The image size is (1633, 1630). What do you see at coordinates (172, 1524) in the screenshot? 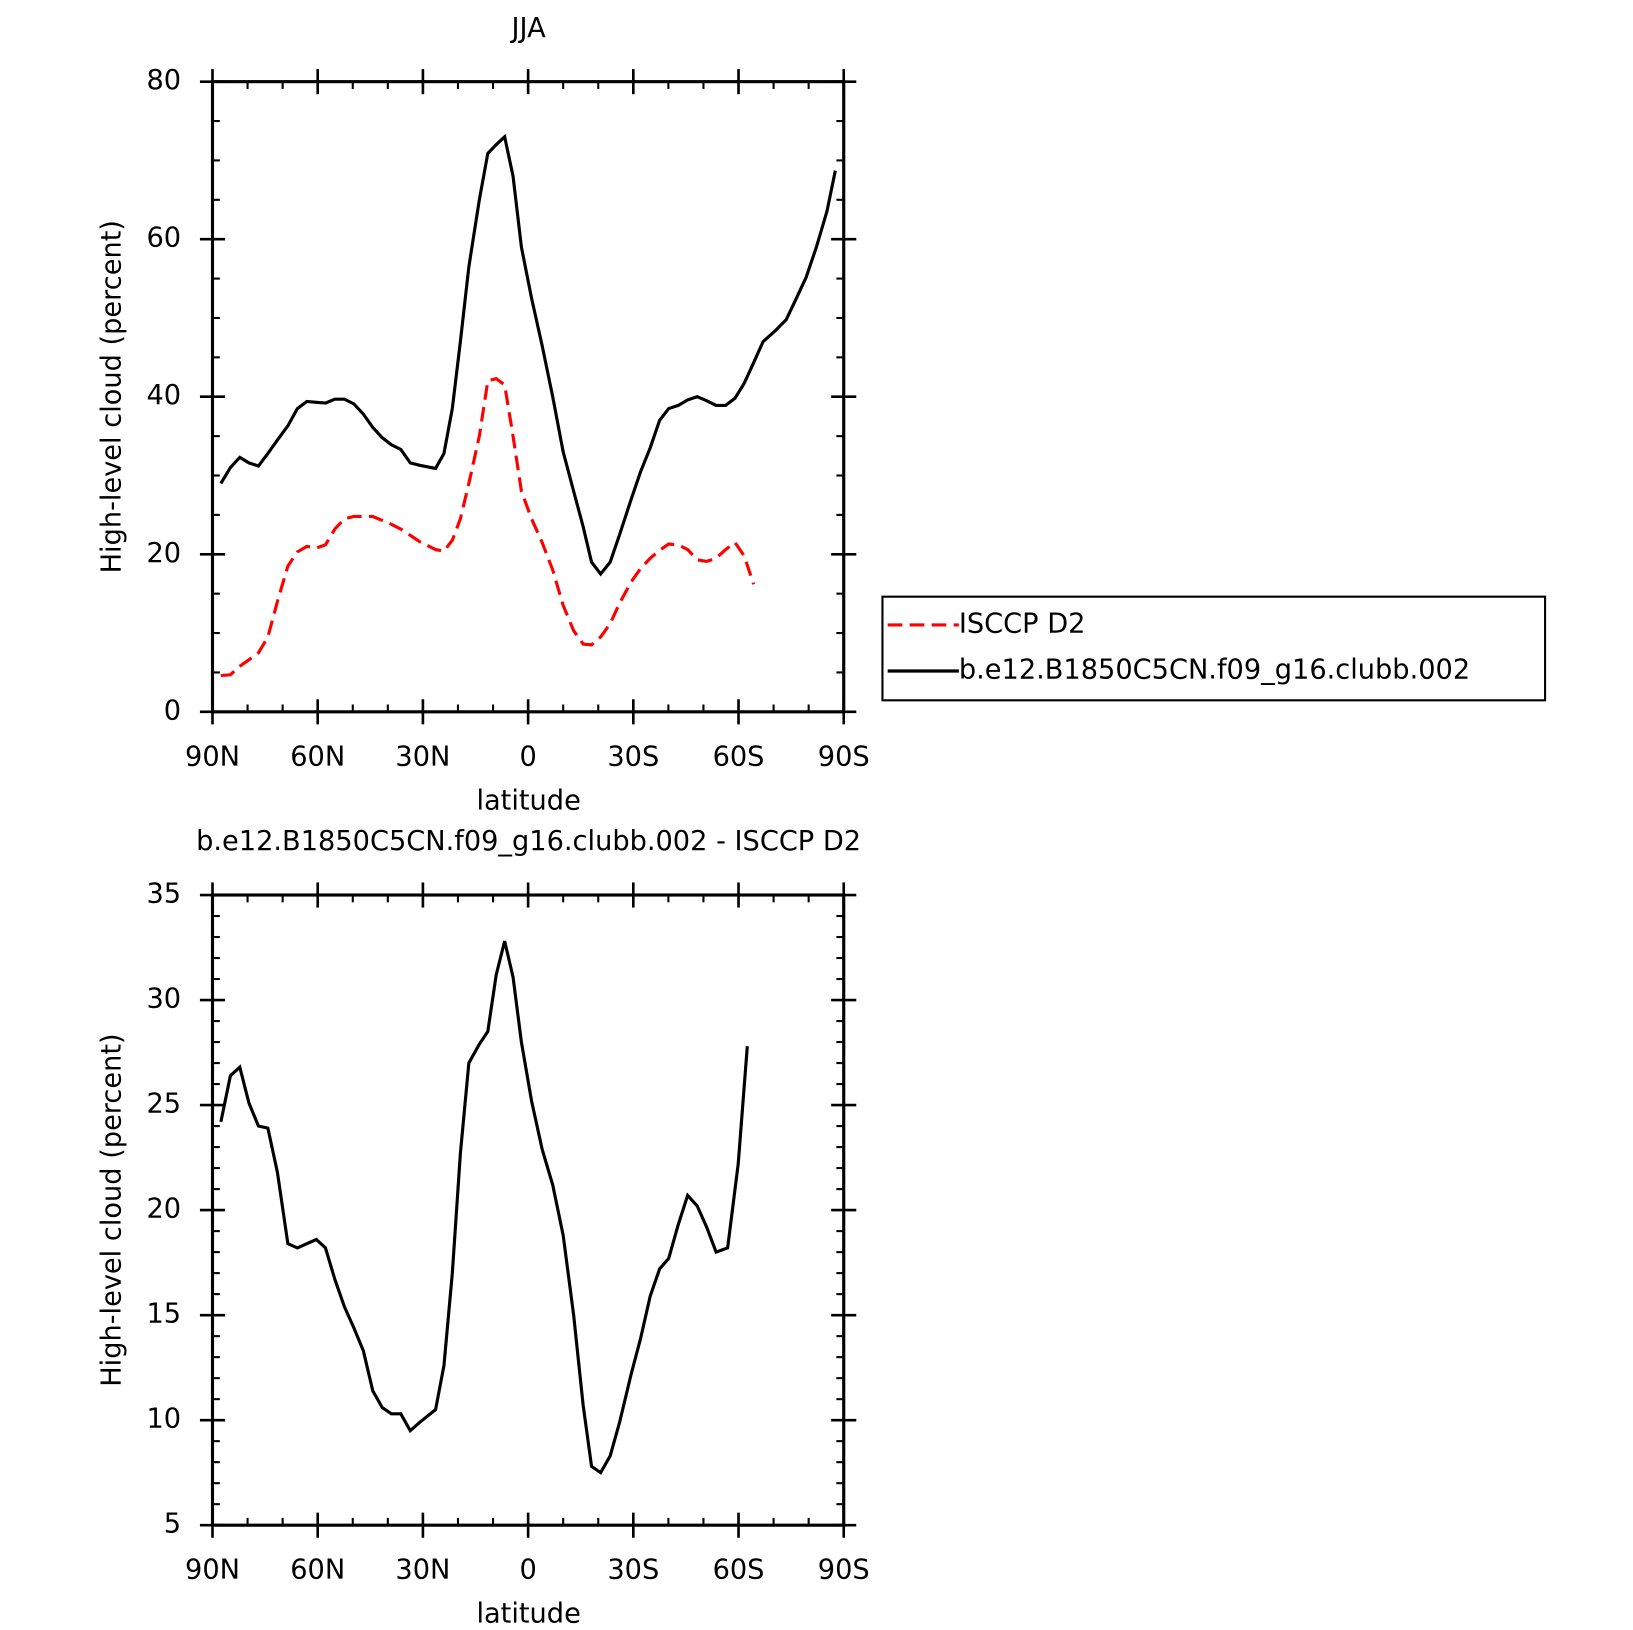
I see `y-tick-label: 5` at bounding box center [172, 1524].